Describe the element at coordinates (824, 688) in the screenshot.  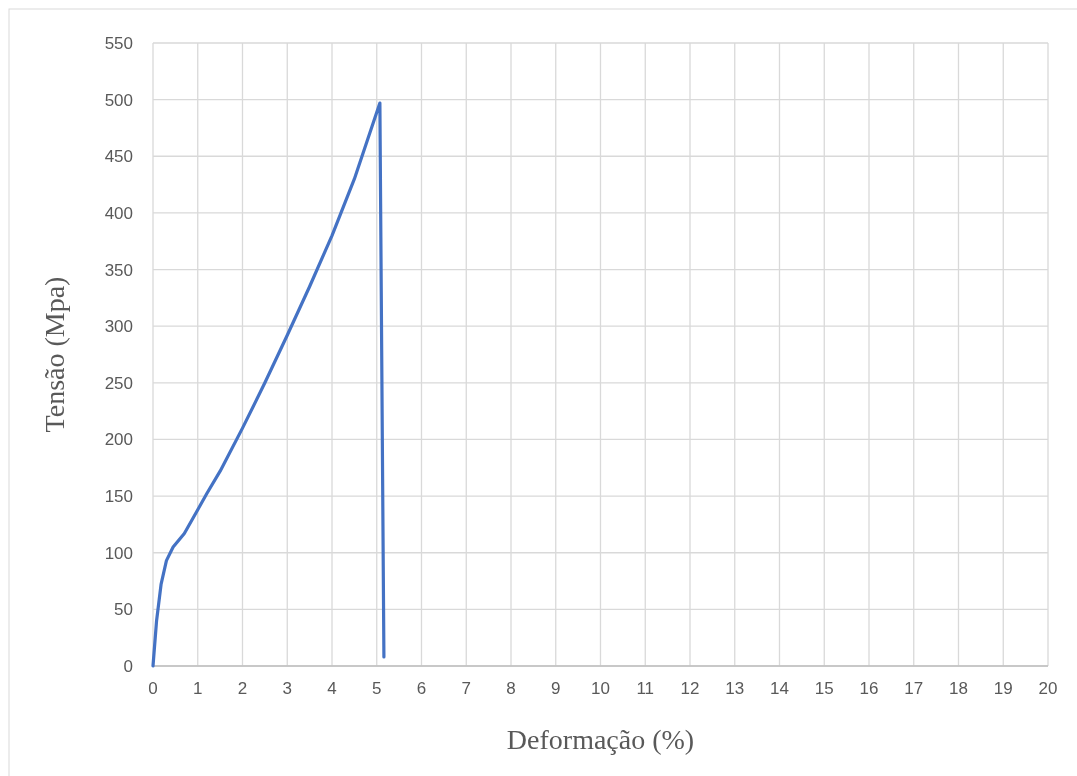
I see `x-tick-label: 15` at that location.